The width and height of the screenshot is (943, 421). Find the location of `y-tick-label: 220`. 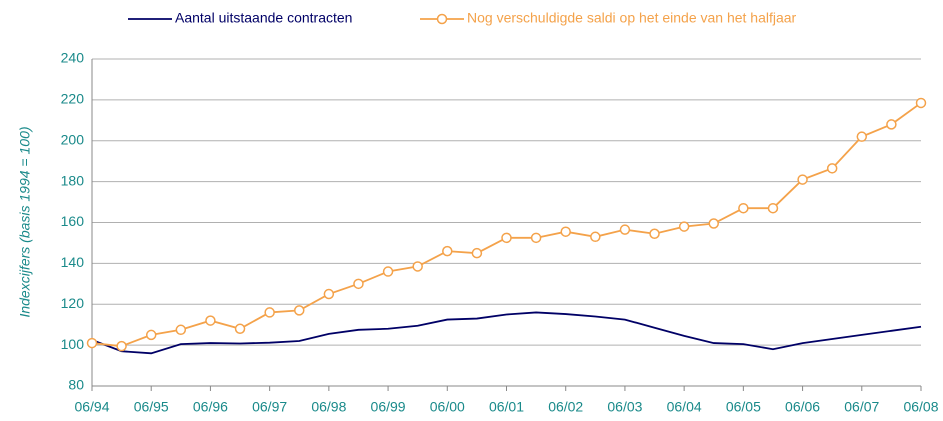

y-tick-label: 220 is located at coordinates (73, 99).